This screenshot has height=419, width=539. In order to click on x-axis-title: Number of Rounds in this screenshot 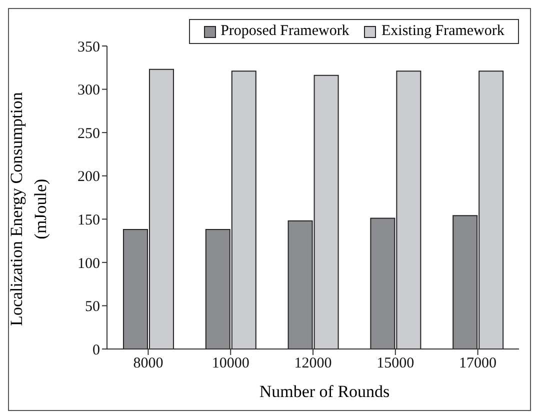, I will do `click(324, 392)`.